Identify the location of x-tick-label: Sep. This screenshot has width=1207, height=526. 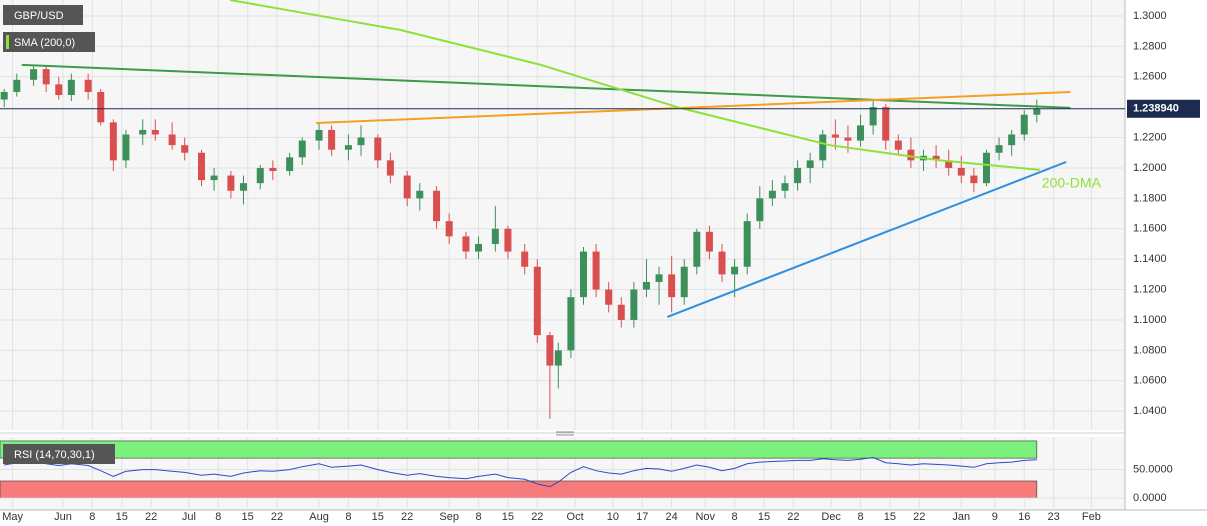
(449, 517).